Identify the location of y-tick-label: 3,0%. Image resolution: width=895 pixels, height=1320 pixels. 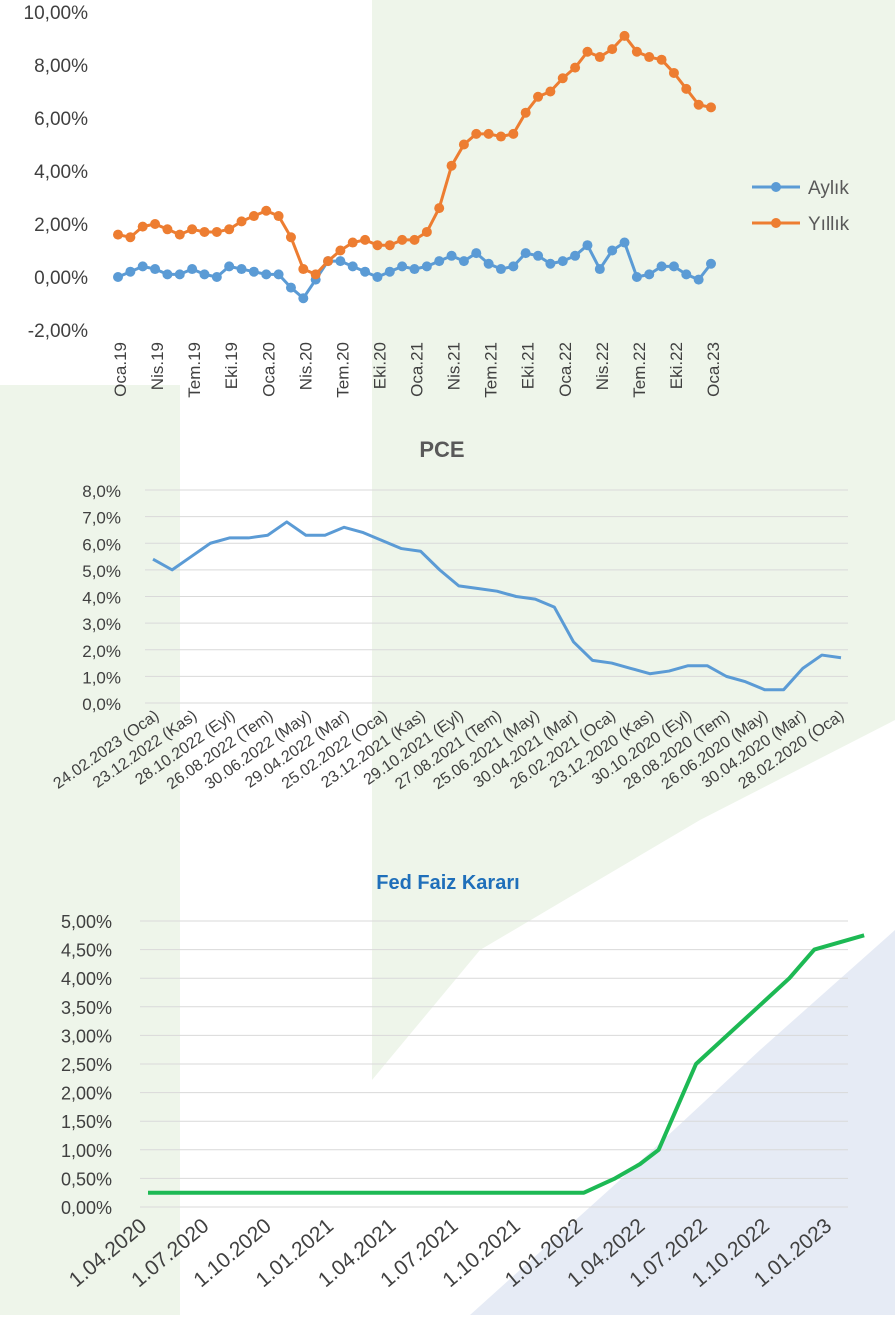
(101, 624).